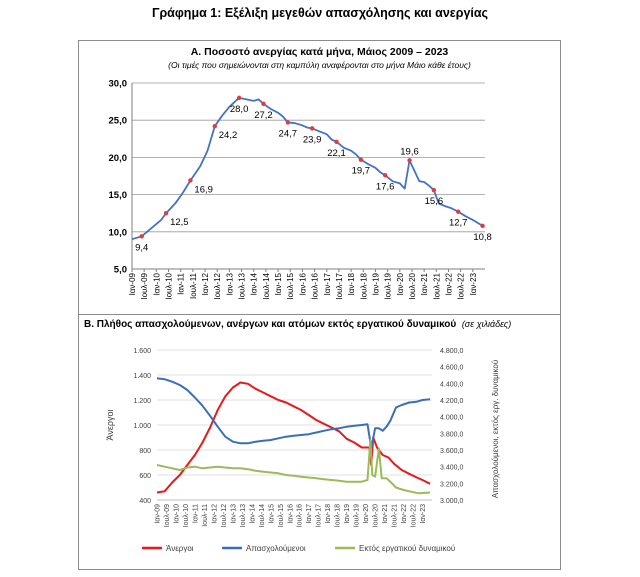 The image size is (640, 577). Describe the element at coordinates (145, 451) in the screenshot. I see `y-tick-label-left: 800` at that location.